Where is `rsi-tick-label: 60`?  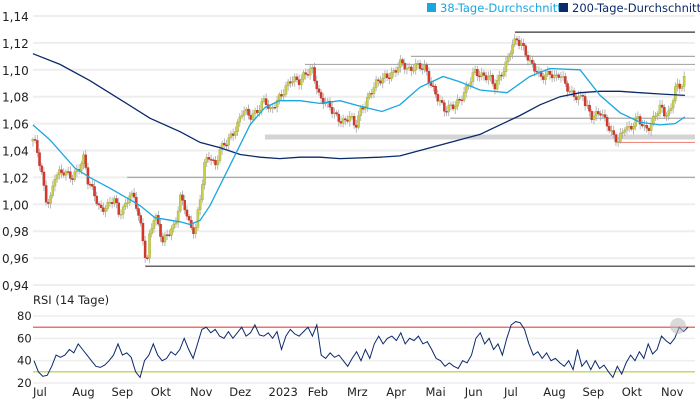
rsi-tick-label: 60 is located at coordinates (24, 338).